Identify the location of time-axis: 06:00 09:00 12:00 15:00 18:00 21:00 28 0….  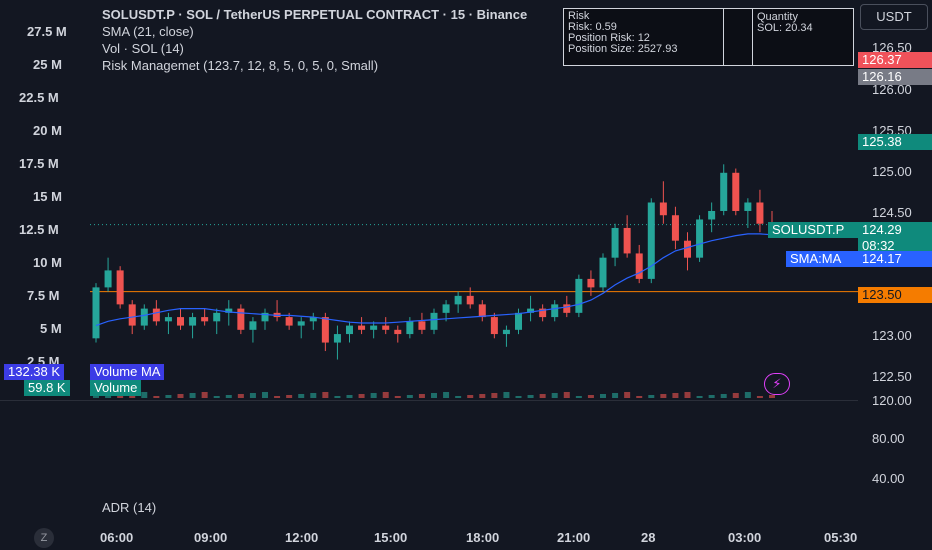
(466, 538).